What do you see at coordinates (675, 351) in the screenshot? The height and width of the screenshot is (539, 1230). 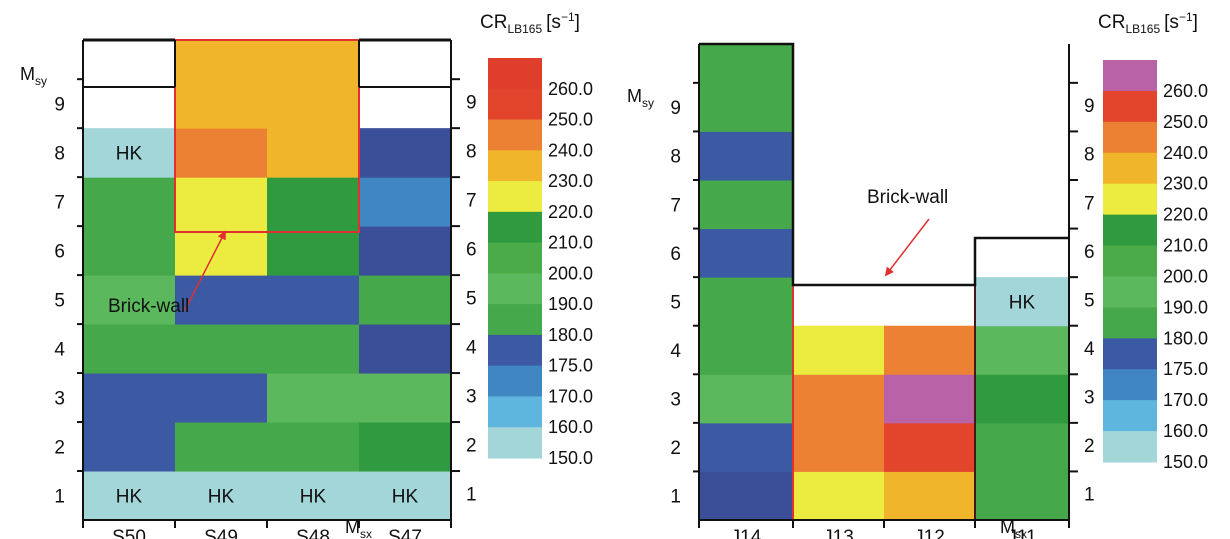 I see `right-y-tick-label: 4` at bounding box center [675, 351].